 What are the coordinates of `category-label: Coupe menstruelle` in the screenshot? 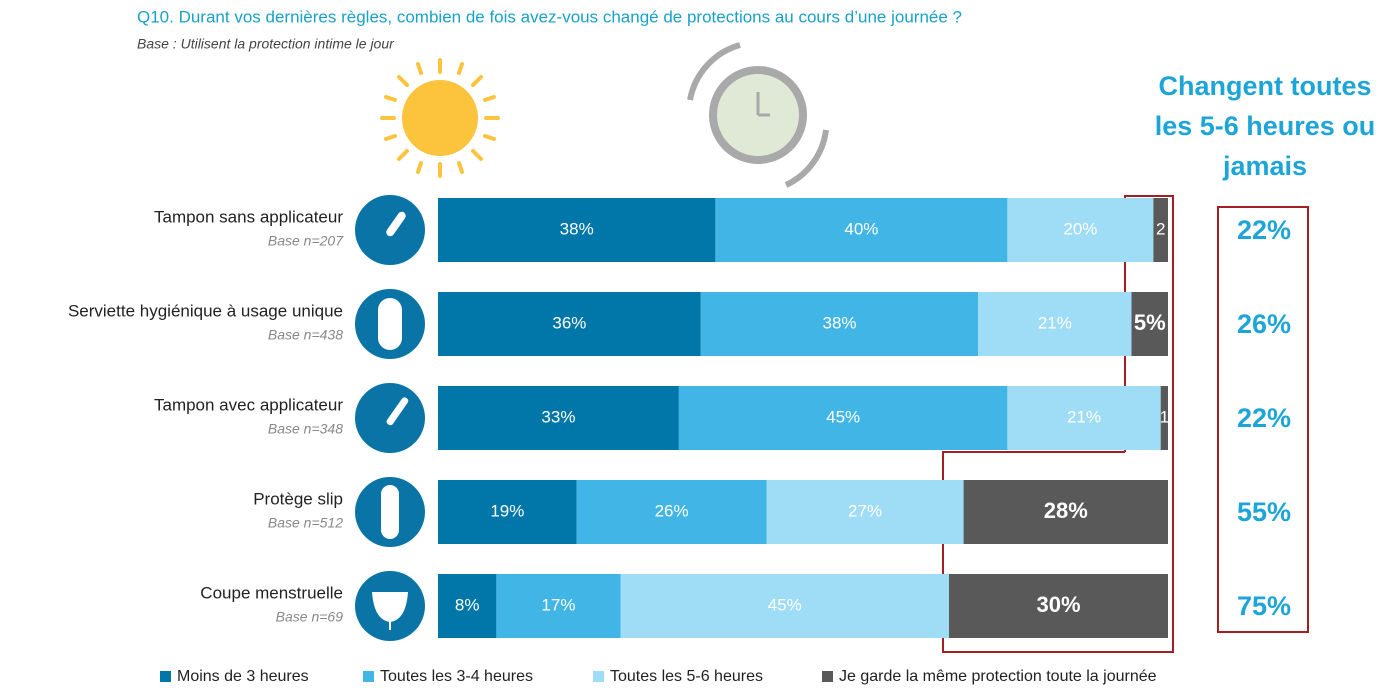 It's located at (271, 592).